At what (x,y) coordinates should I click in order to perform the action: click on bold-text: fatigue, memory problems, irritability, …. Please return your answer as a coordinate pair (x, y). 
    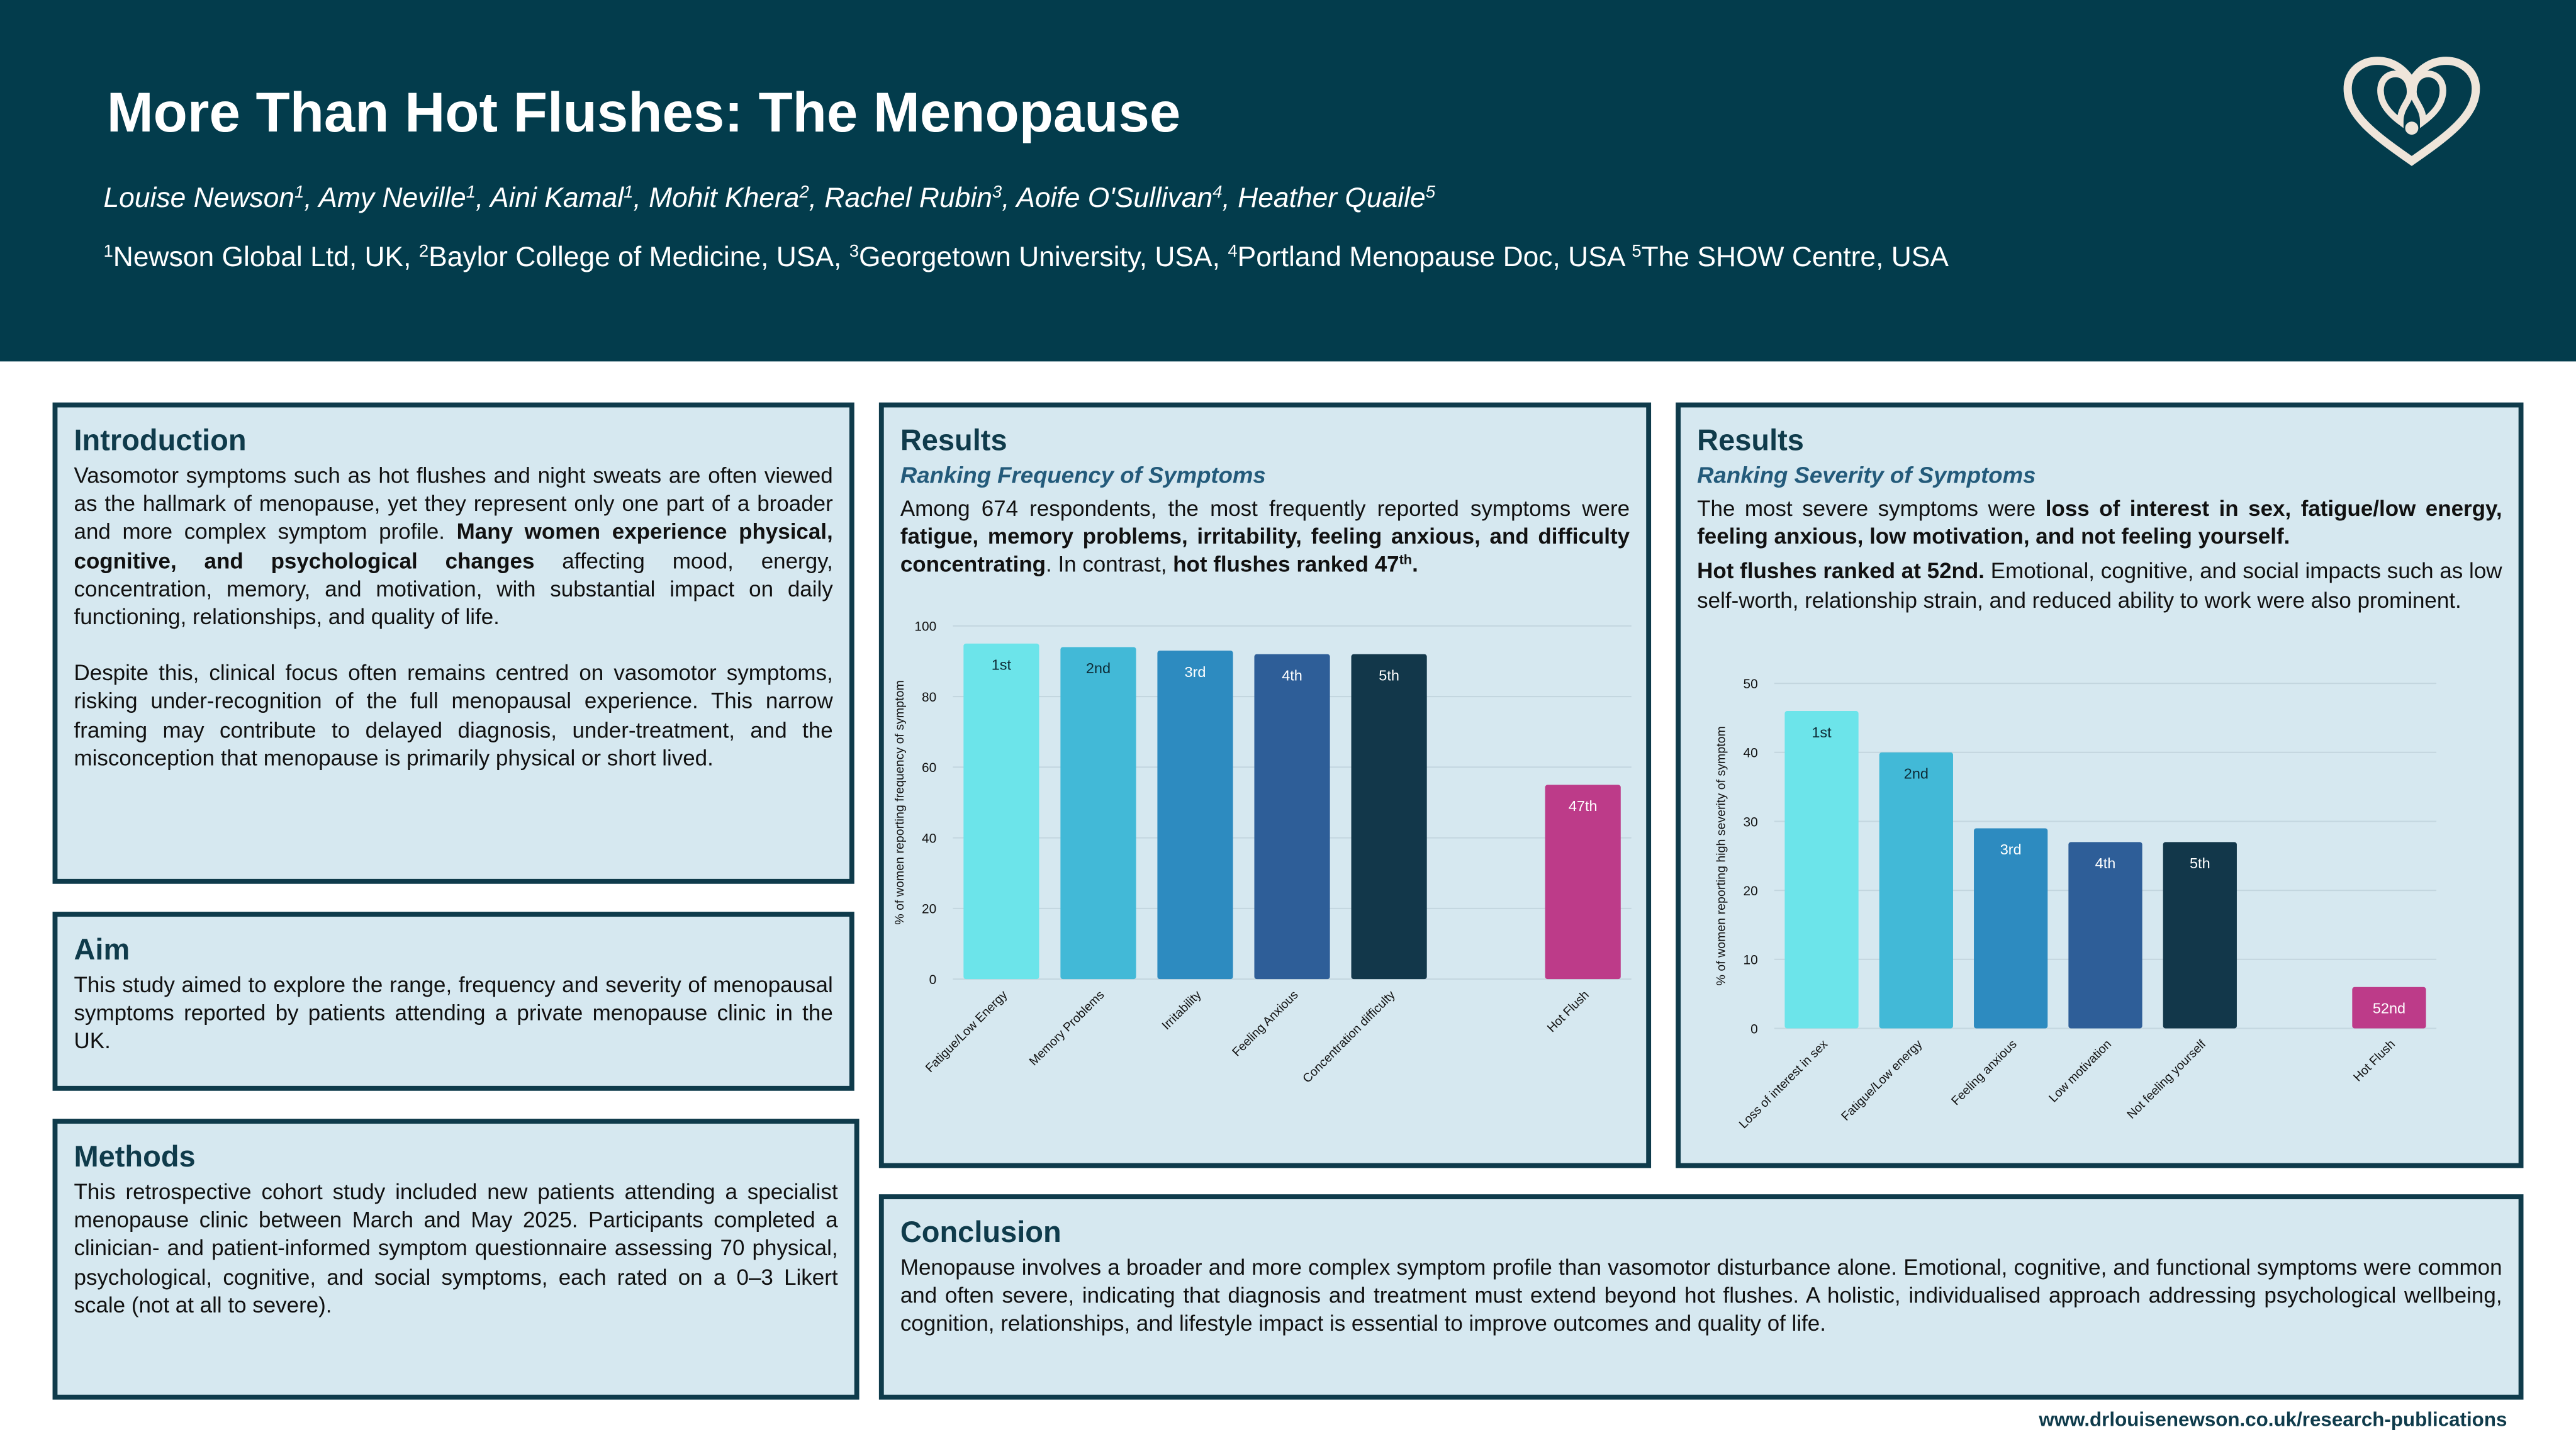
    Looking at the image, I should click on (1265, 551).